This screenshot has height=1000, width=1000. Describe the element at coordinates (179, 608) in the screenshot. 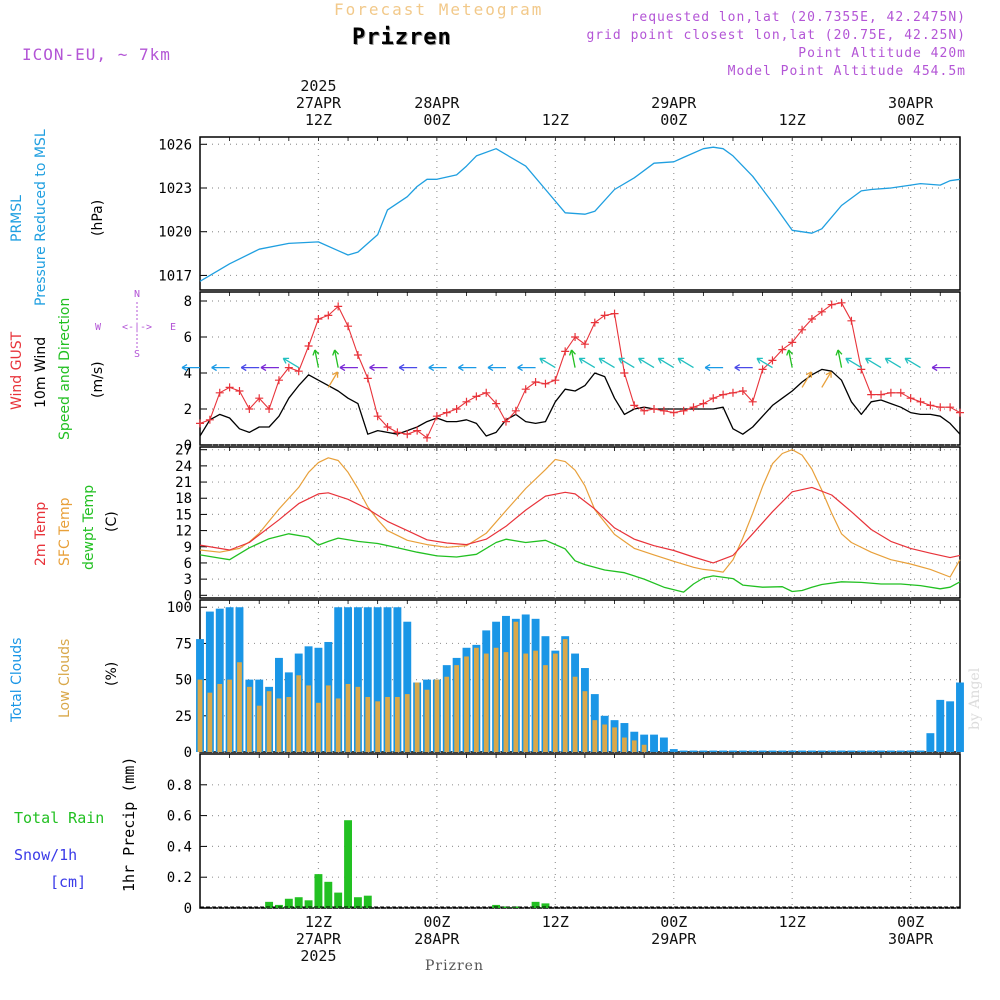

I see `y-tick-label-clouds: 100` at that location.